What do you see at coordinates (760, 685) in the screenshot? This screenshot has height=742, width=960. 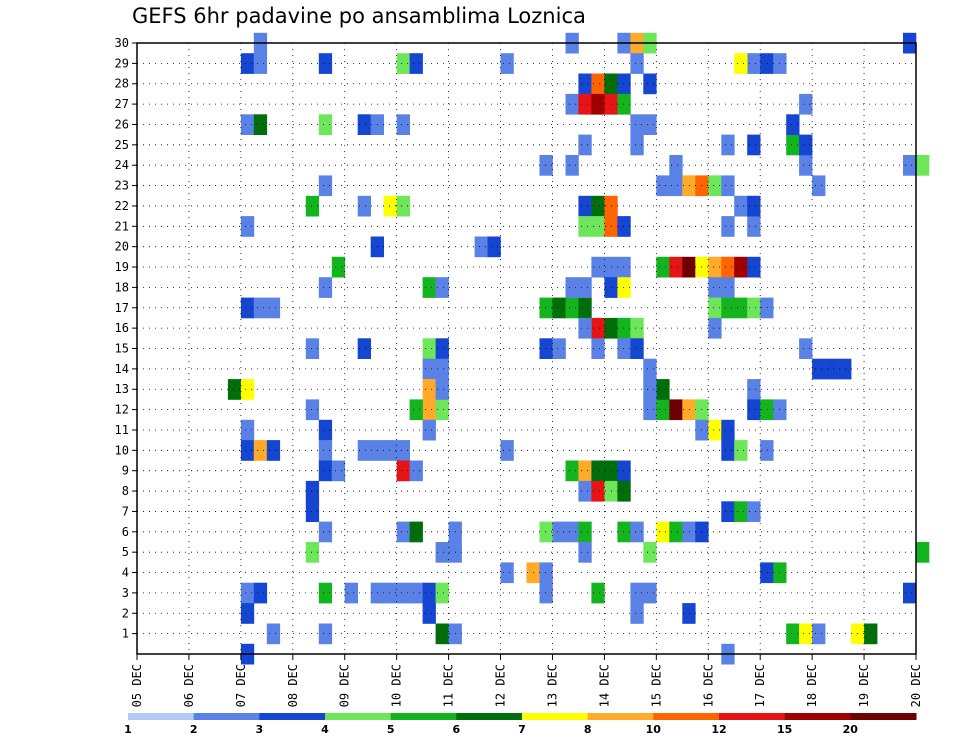 I see `x-tick-label: 17 DEC` at bounding box center [760, 685].